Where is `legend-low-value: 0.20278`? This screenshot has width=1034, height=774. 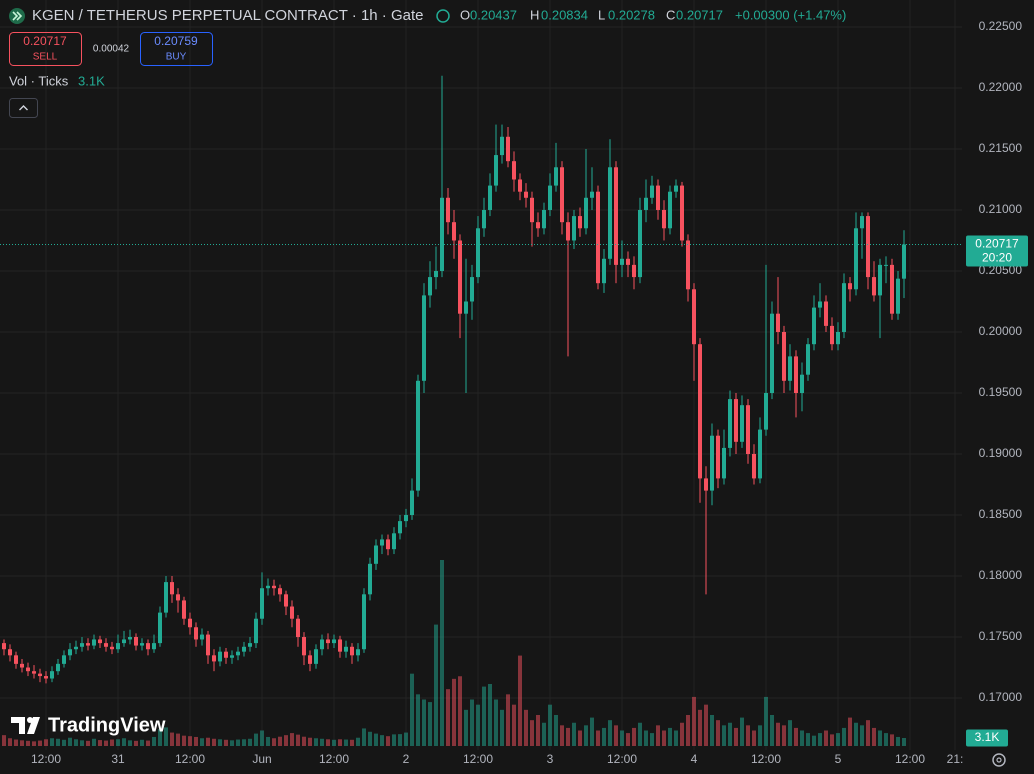
legend-low-value: 0.20278 is located at coordinates (631, 14).